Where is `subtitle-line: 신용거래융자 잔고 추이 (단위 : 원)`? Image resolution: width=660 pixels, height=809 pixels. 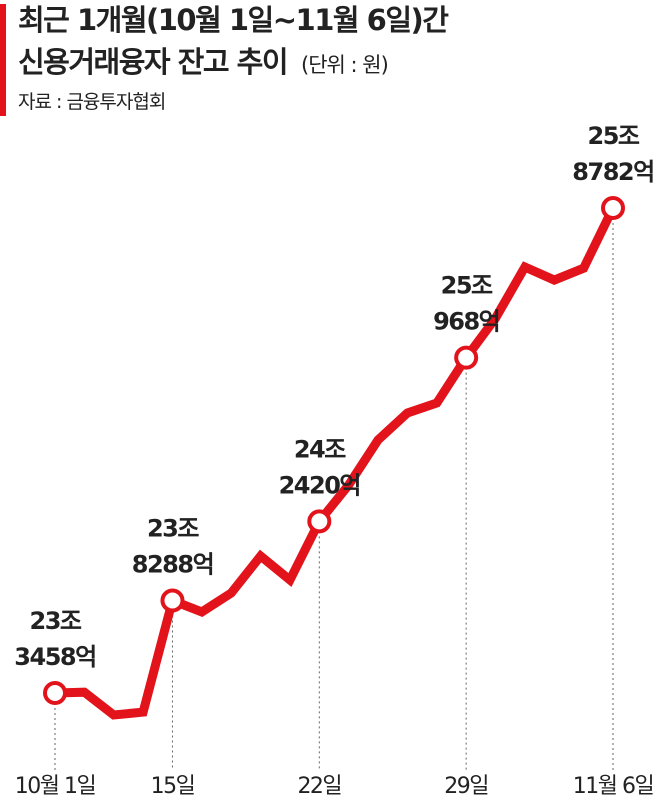
subtitle-line: 신용거래융자 잔고 추이 (단위 : 원) is located at coordinates (203, 62).